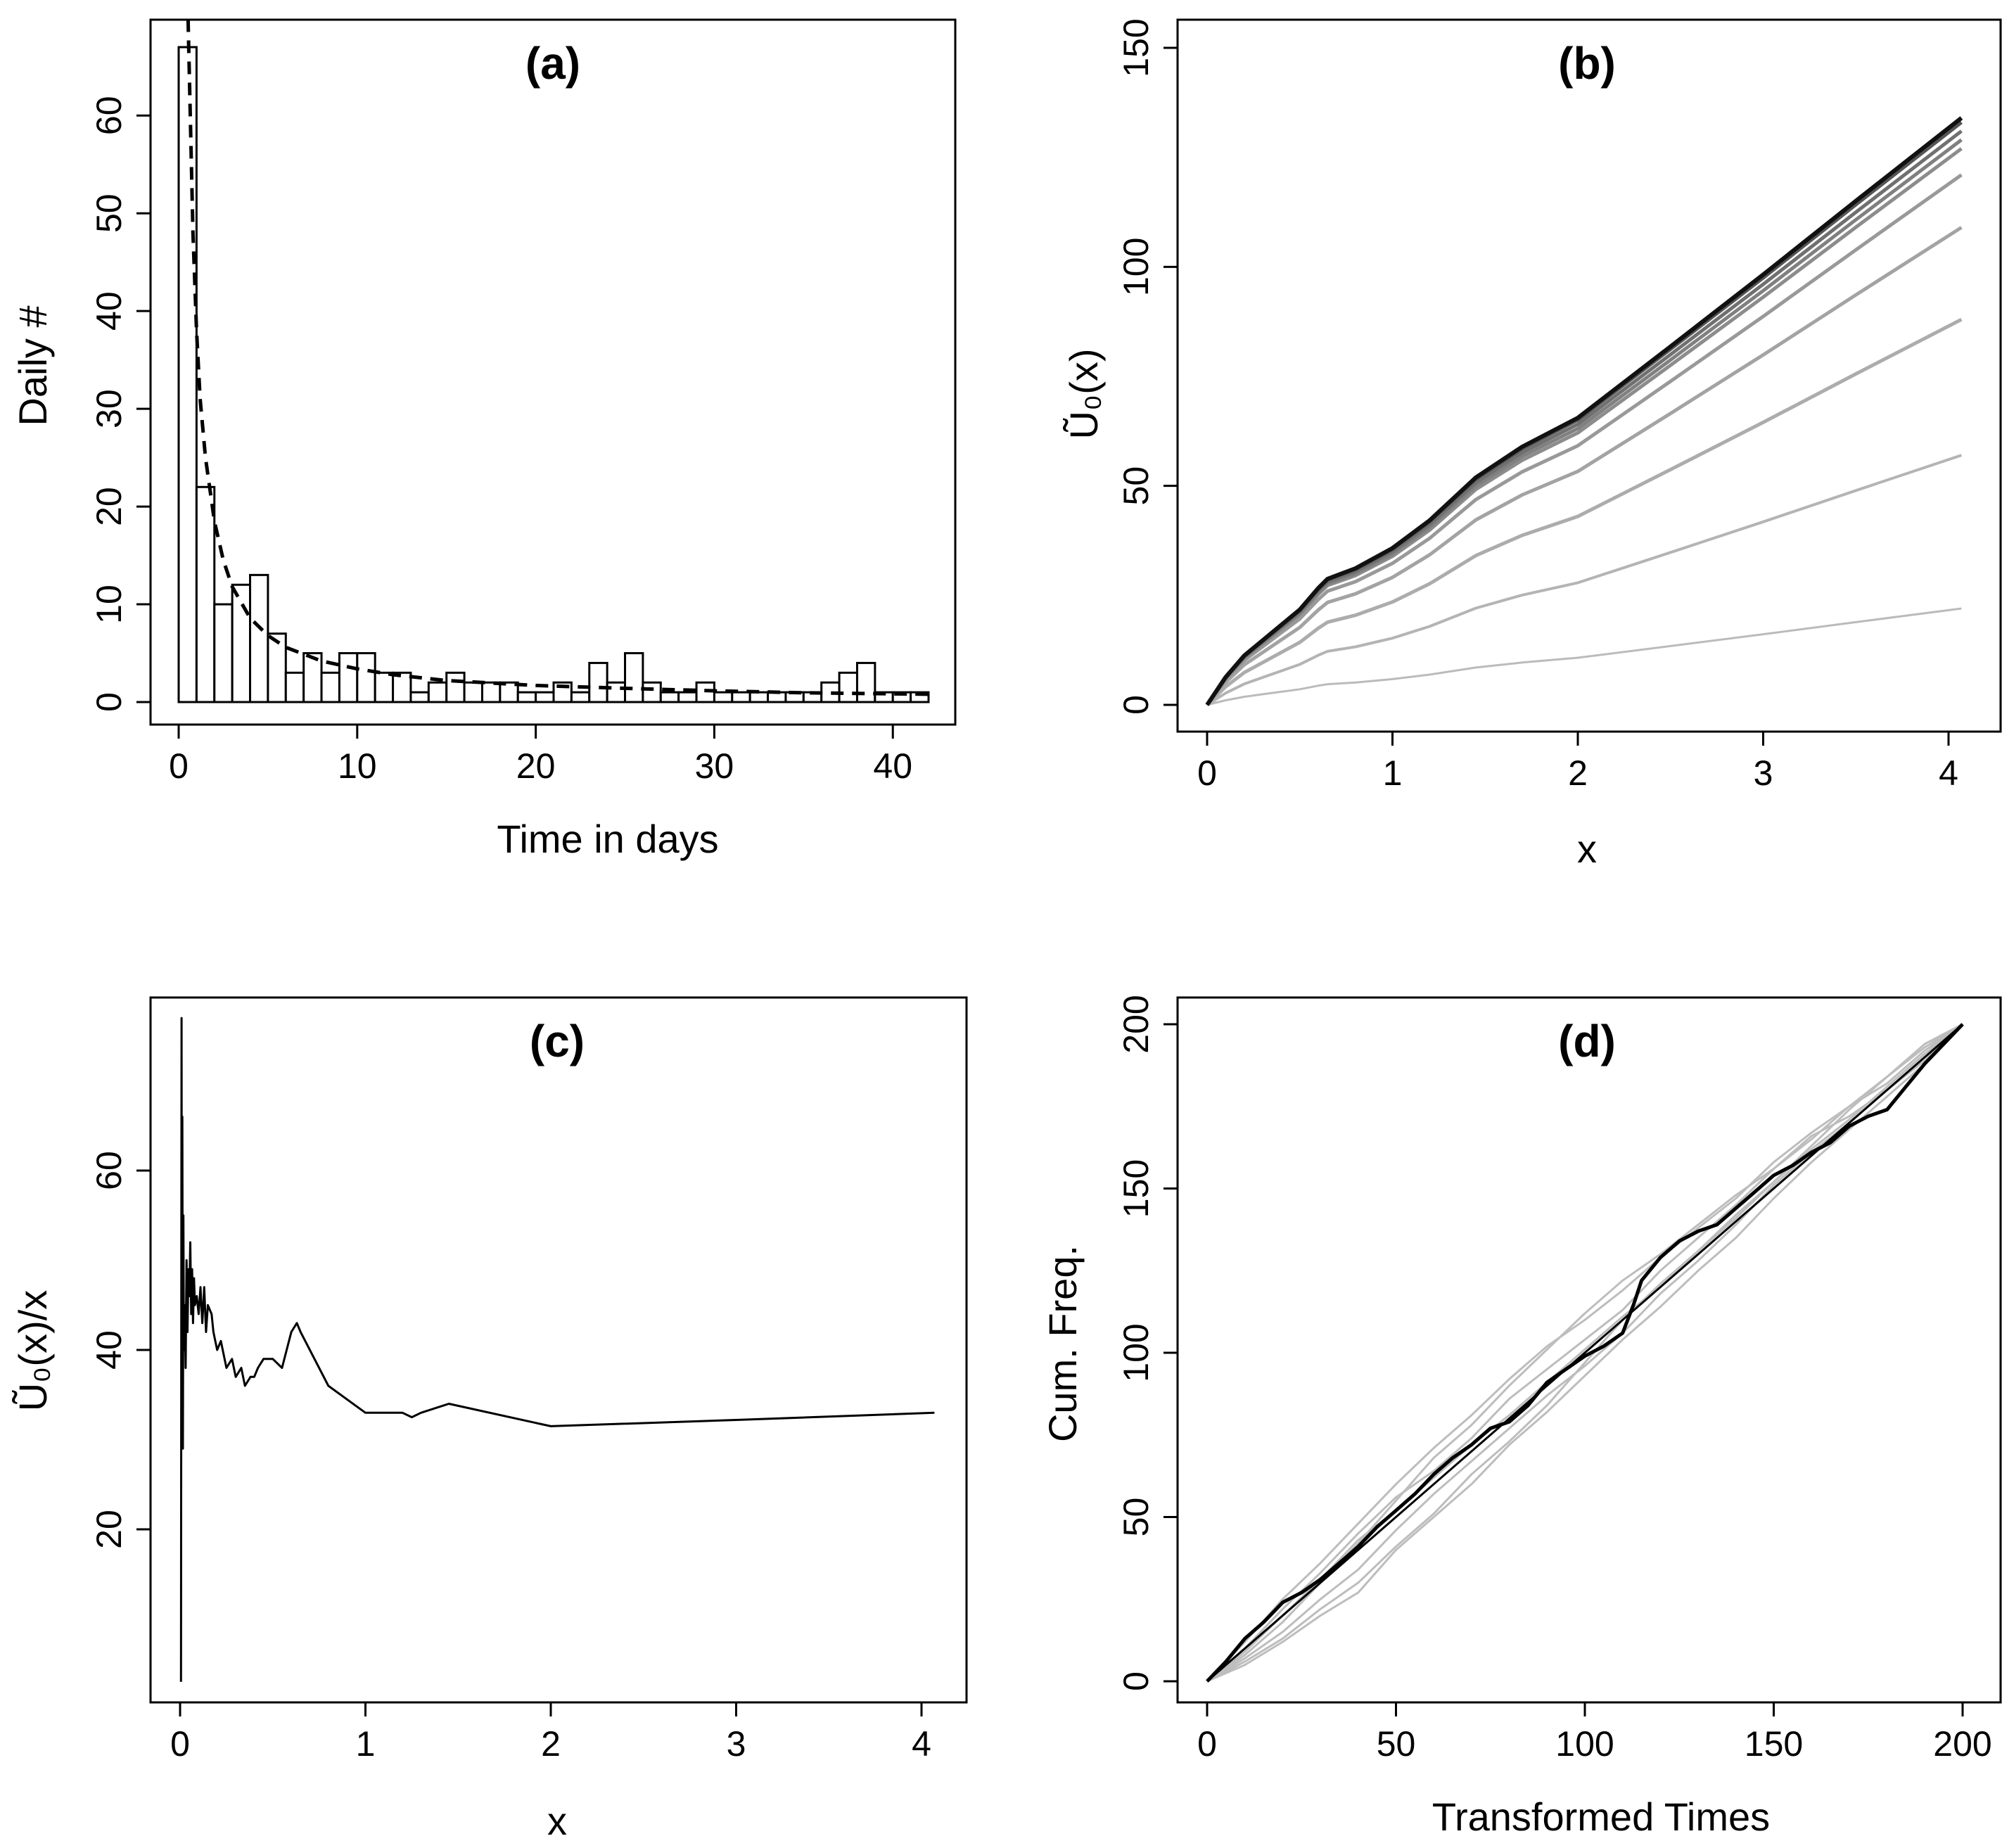 The image size is (2002, 1848). Describe the element at coordinates (557, 1041) in the screenshot. I see `panel-title-c: (c)` at that location.